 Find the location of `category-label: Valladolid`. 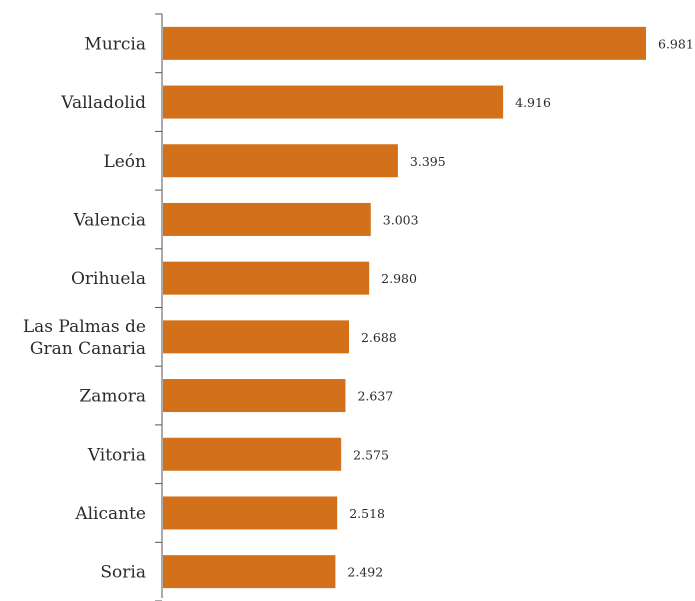

category-label: Valladolid is located at coordinates (103, 103).